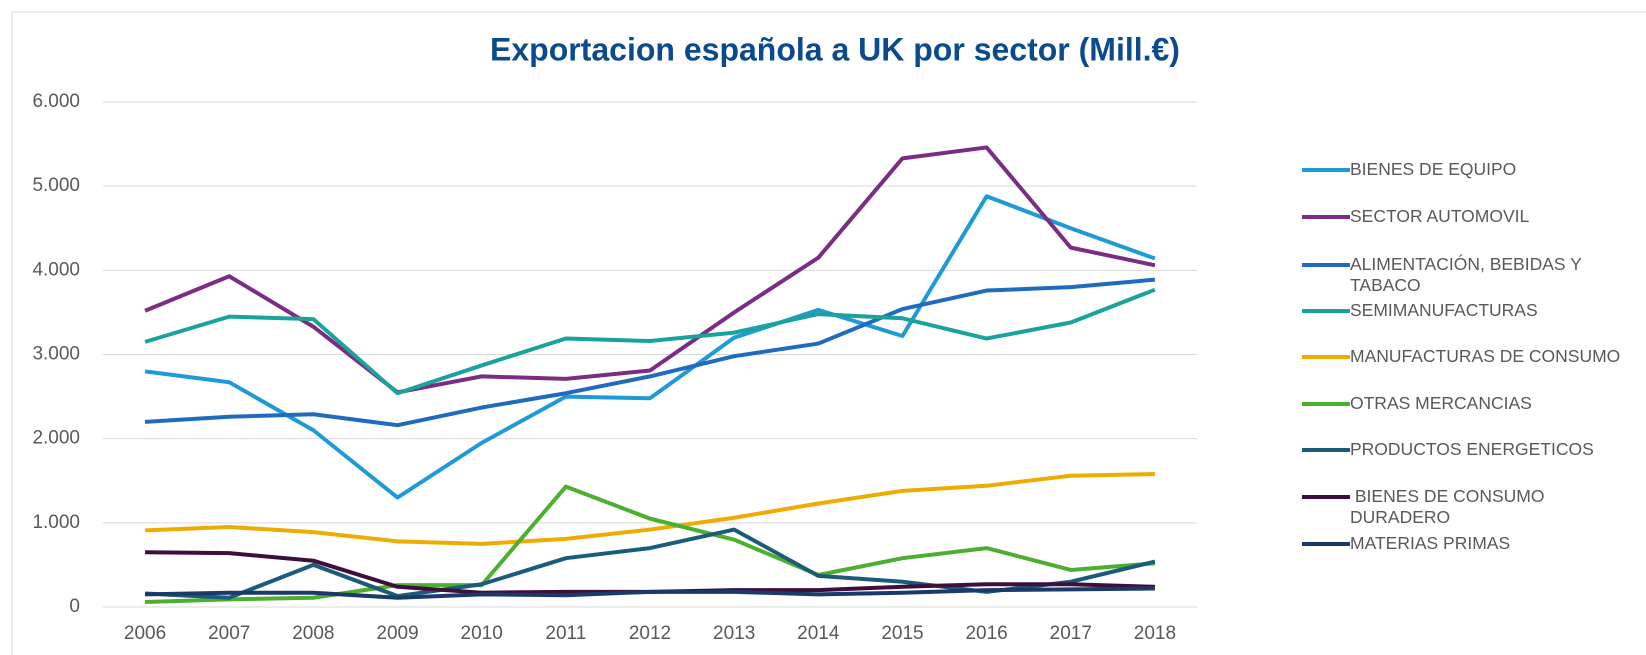 The image size is (1646, 655). What do you see at coordinates (1441, 403) in the screenshot?
I see `legend-label: OTRAS MERCANCIAS` at bounding box center [1441, 403].